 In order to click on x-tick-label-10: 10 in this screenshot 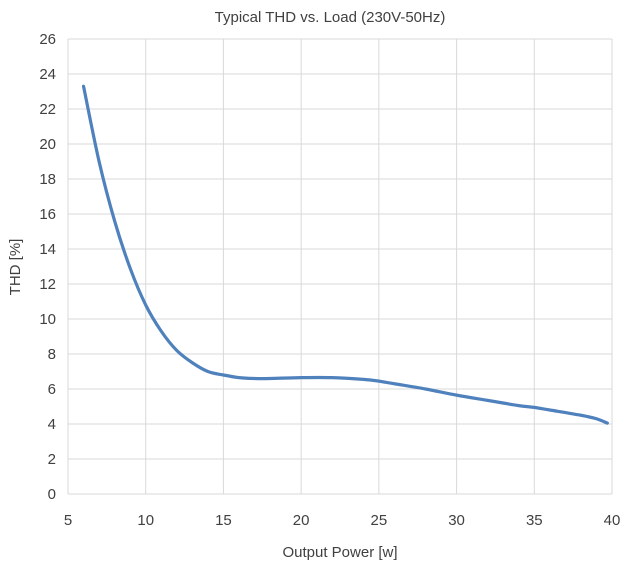, I will do `click(145, 520)`.